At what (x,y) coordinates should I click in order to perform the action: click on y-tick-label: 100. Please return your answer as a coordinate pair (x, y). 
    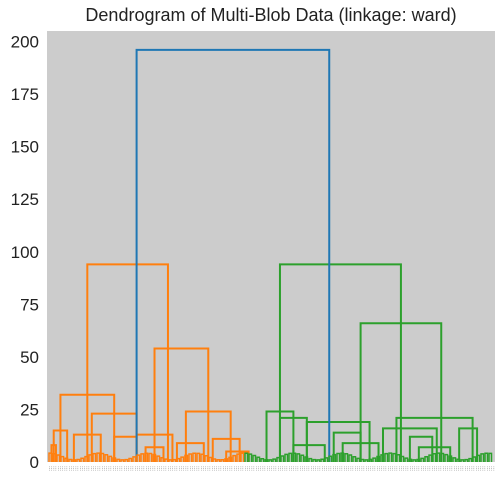
    Looking at the image, I should click on (25, 252).